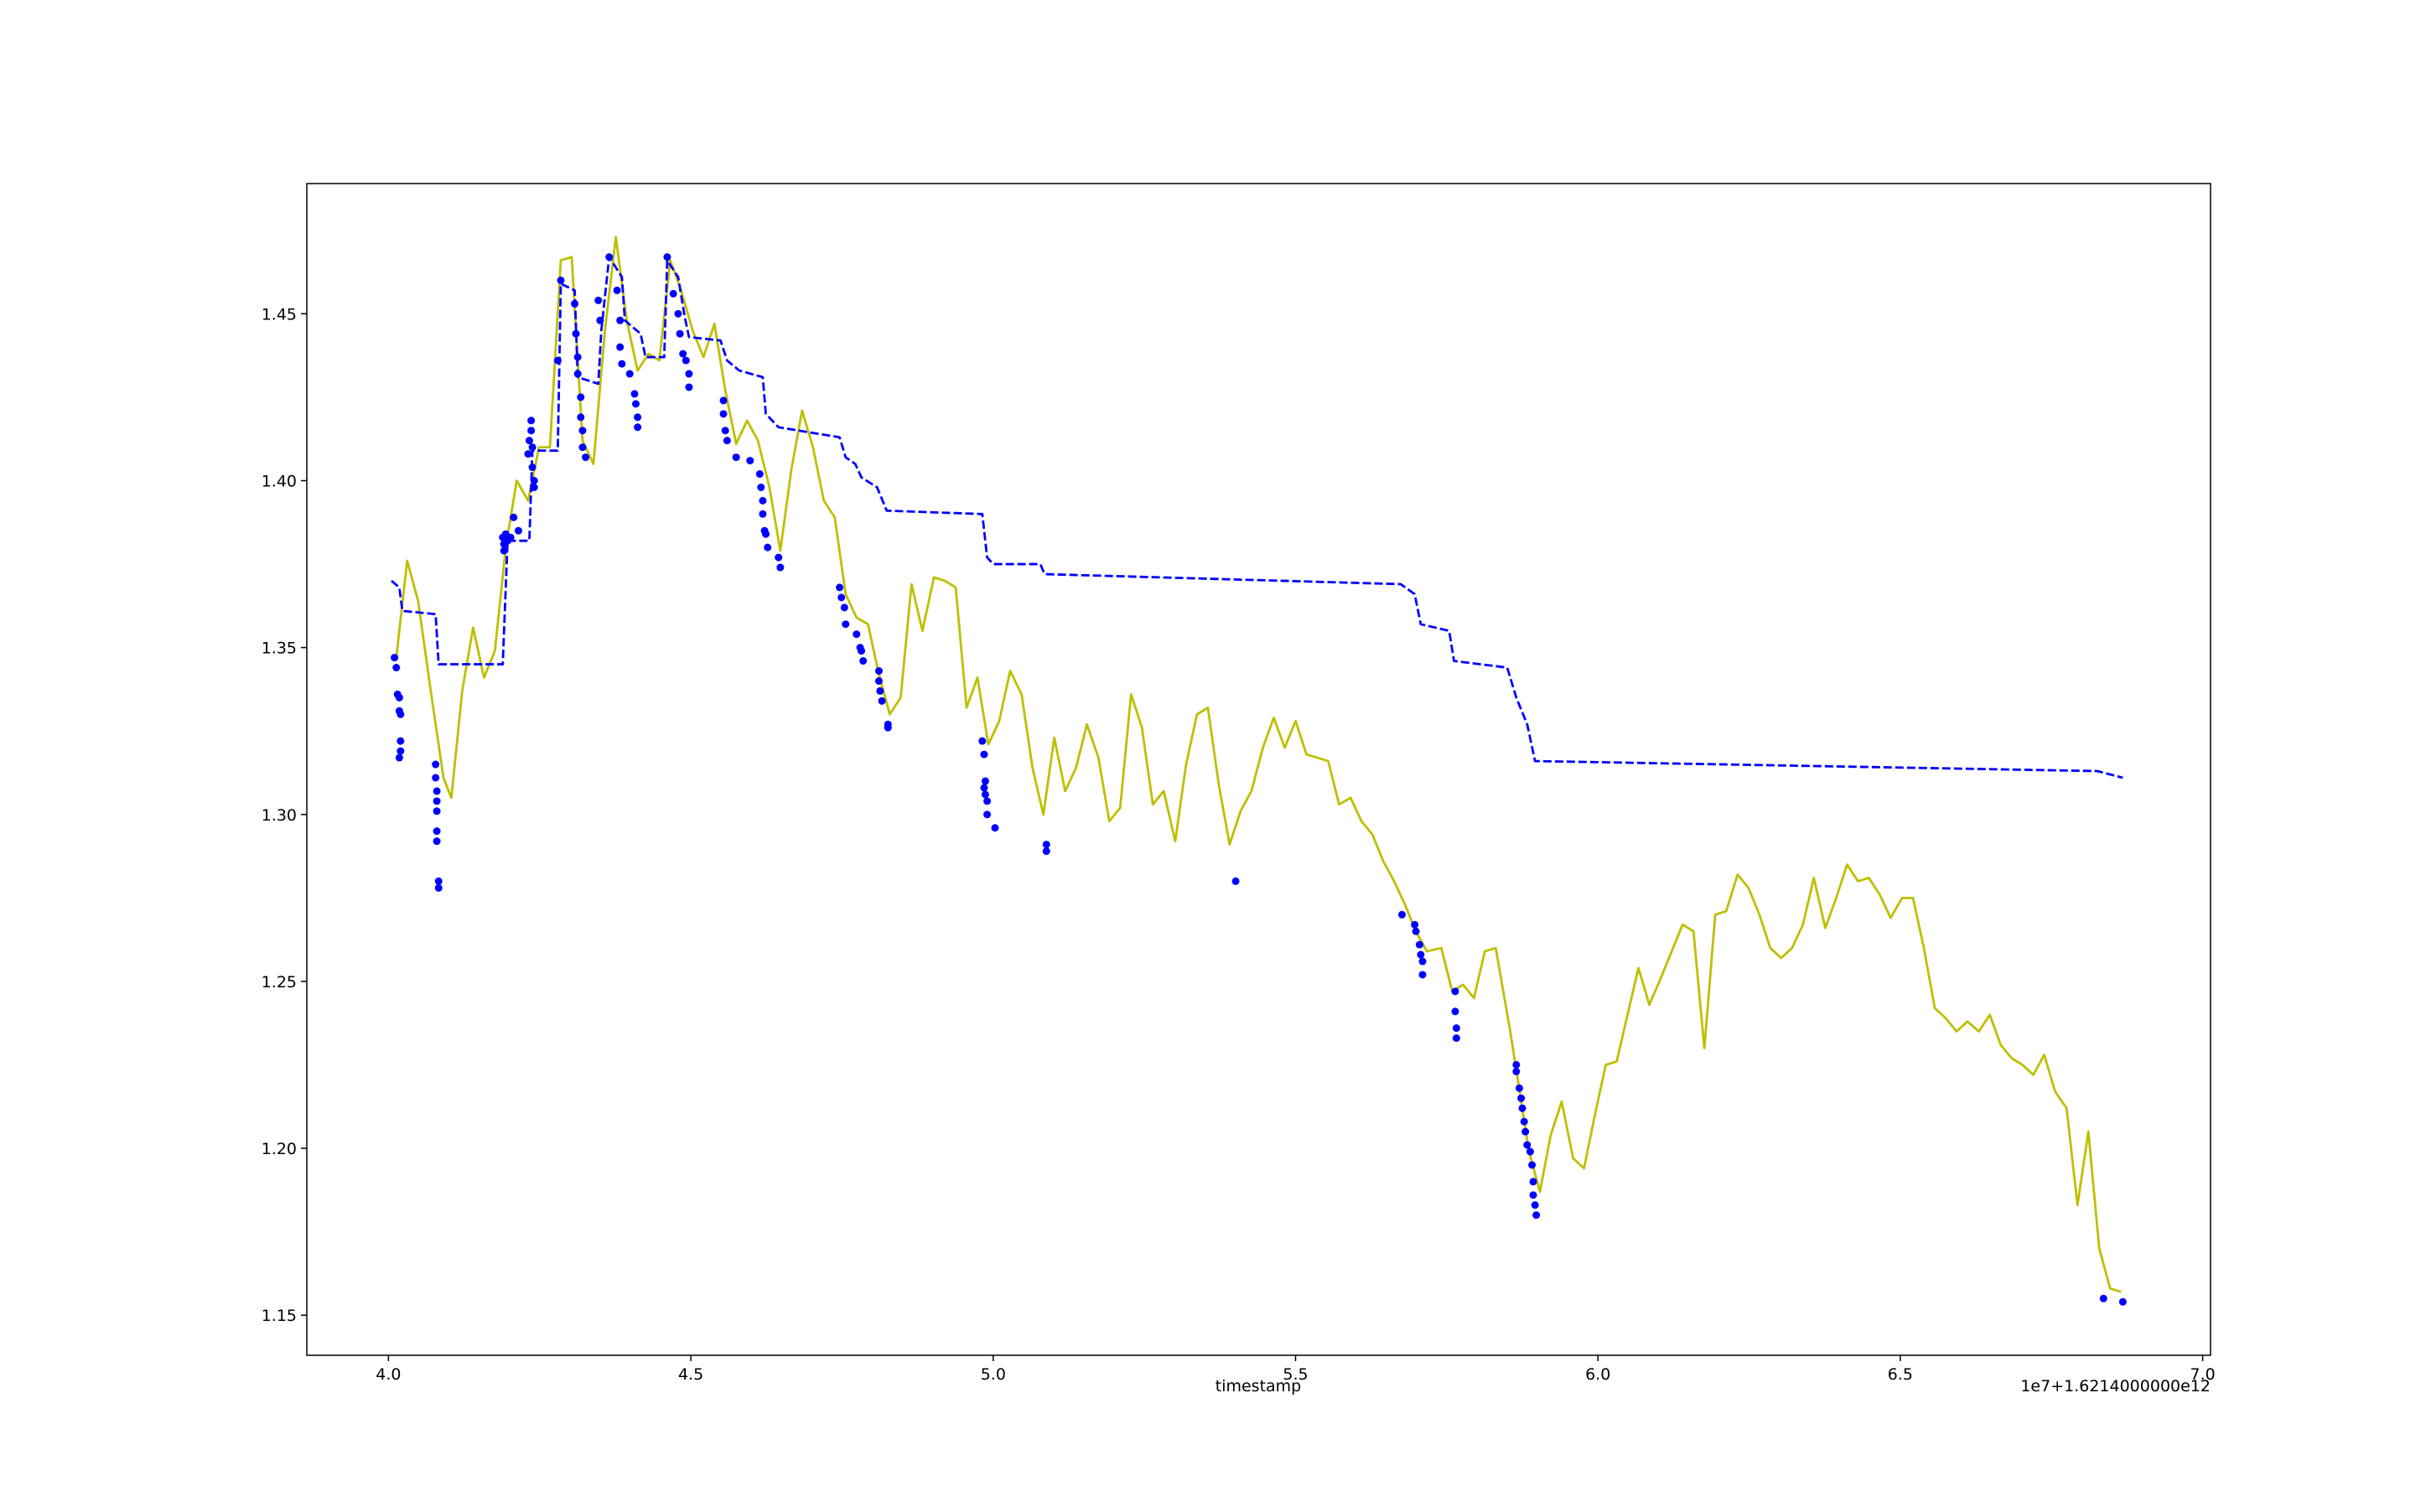 Image resolution: width=2431 pixels, height=1512 pixels. What do you see at coordinates (1900, 1374) in the screenshot?
I see `x-tick-label: 6.5` at bounding box center [1900, 1374].